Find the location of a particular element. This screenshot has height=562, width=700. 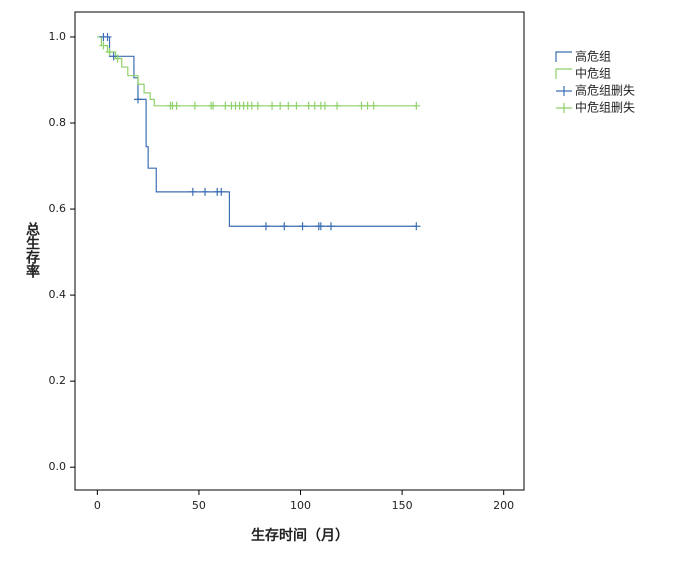

x-axis-label: 生存时间（月） is located at coordinates (300, 535).